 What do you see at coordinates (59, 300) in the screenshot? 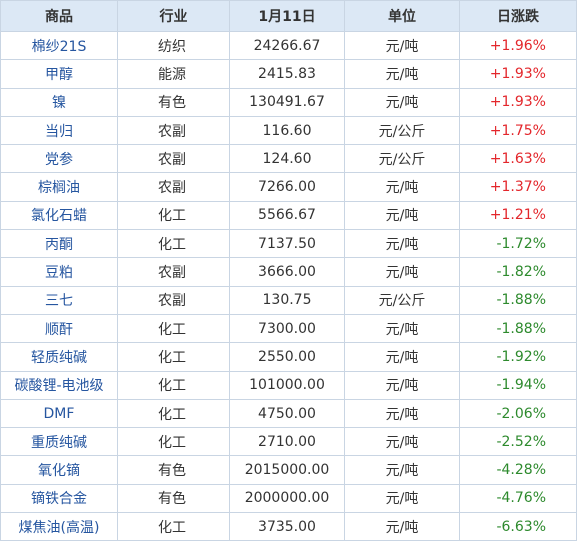
I see `commodity-cell: 三七` at bounding box center [59, 300].